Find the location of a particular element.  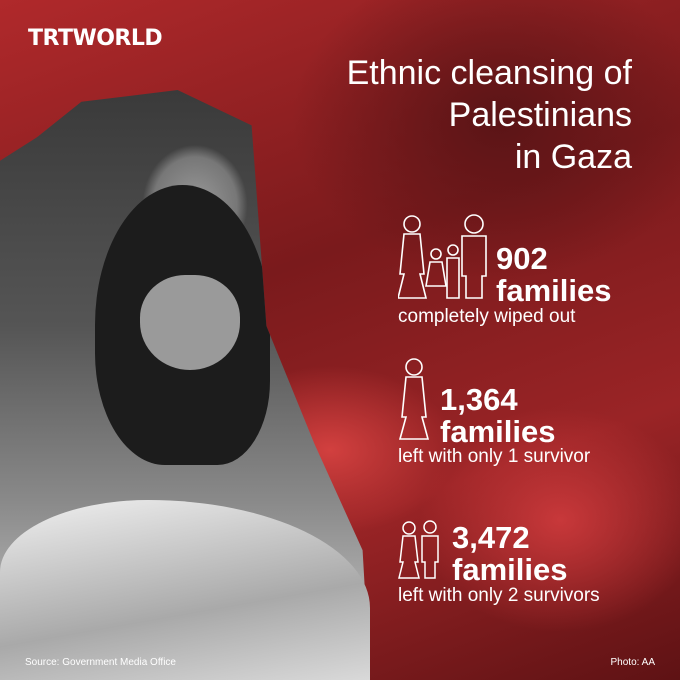

stat-number: 3,472 is located at coordinates (491, 537).